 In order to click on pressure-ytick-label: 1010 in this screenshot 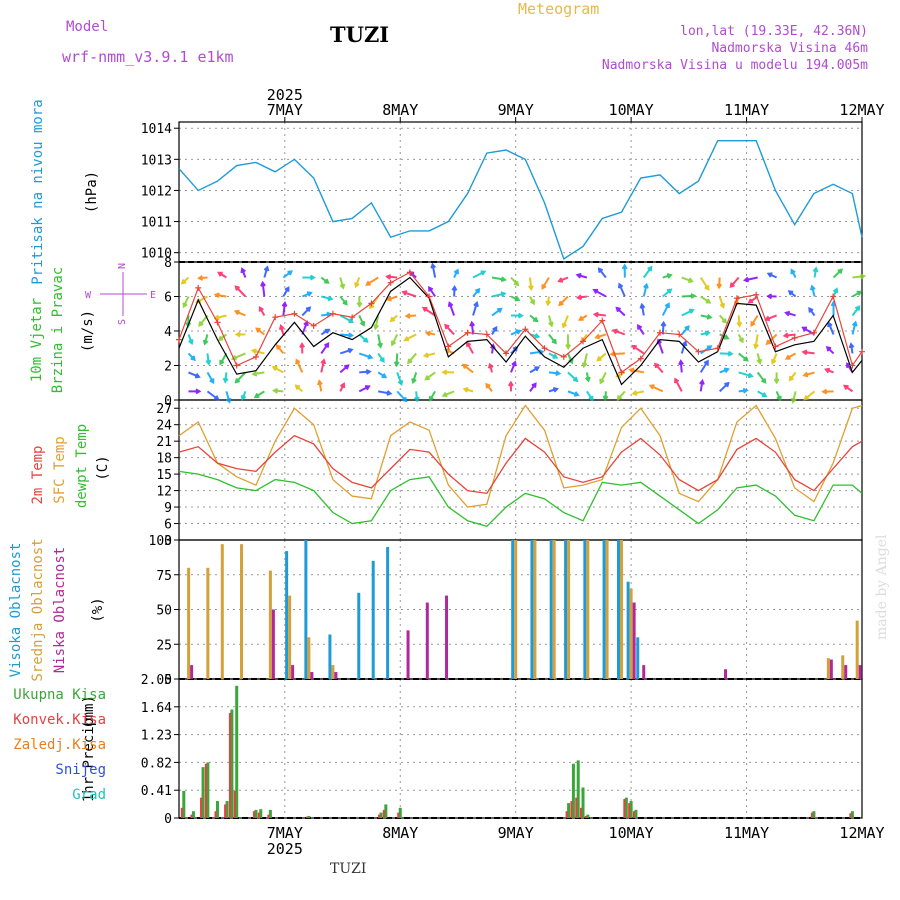, I will do `click(156, 254)`.